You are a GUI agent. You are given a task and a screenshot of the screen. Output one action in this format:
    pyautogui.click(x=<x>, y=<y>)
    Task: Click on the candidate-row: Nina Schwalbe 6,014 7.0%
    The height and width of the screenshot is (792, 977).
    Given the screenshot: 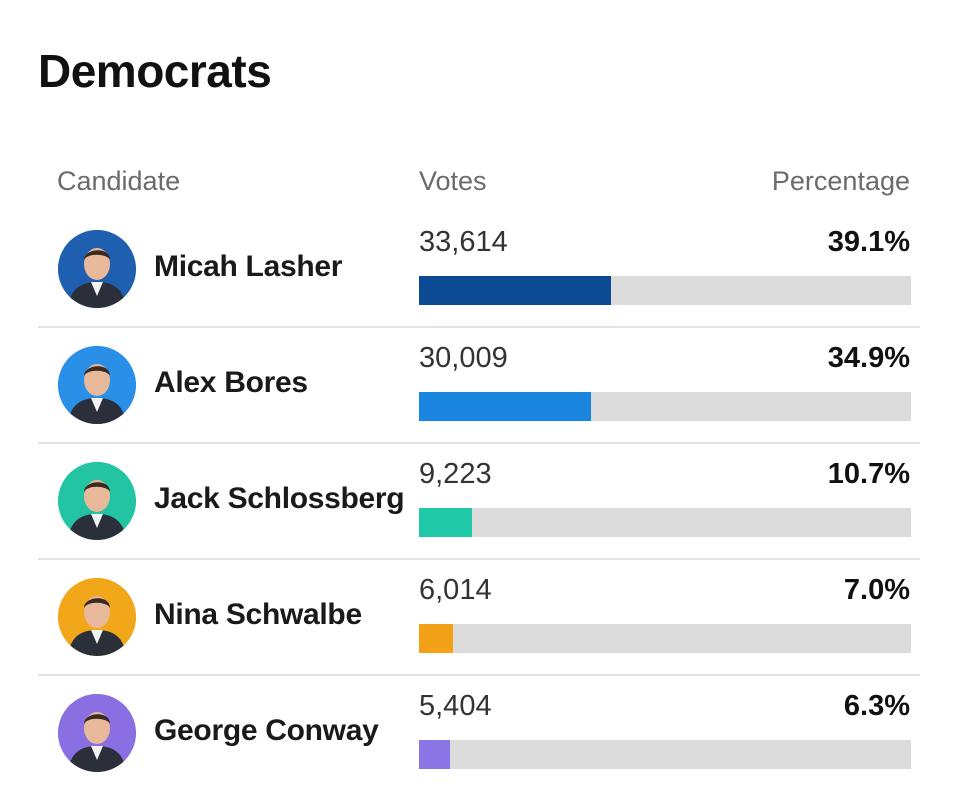 What is the action you would take?
    pyautogui.click(x=488, y=618)
    